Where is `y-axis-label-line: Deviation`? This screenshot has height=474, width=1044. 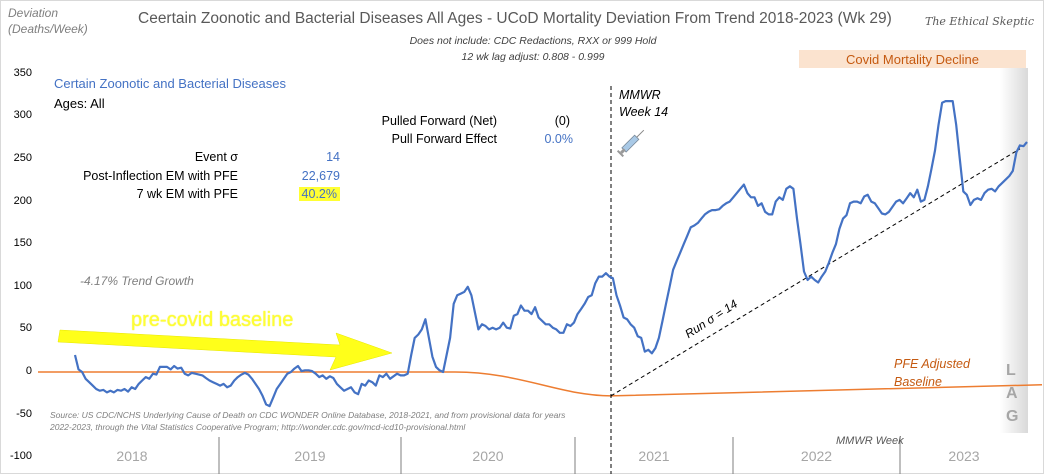 y-axis-label-line: Deviation is located at coordinates (33, 13).